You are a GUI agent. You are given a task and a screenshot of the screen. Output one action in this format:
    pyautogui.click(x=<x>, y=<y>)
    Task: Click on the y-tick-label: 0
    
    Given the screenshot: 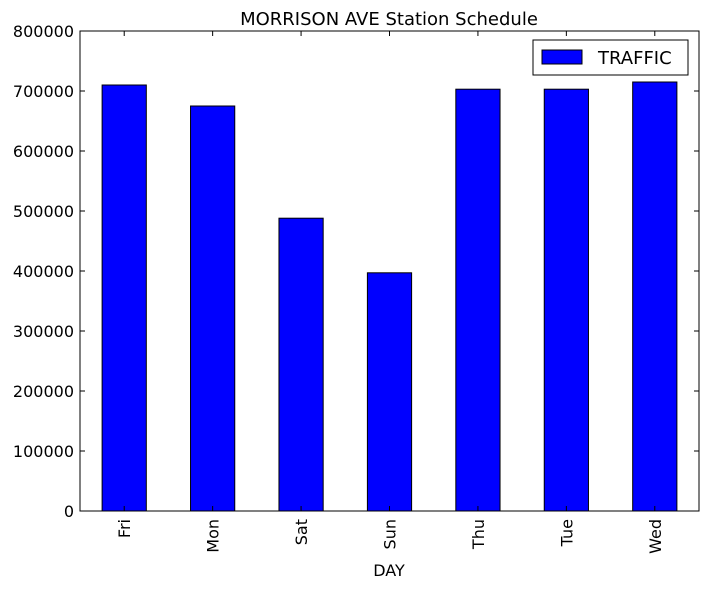 What is the action you would take?
    pyautogui.click(x=69, y=511)
    